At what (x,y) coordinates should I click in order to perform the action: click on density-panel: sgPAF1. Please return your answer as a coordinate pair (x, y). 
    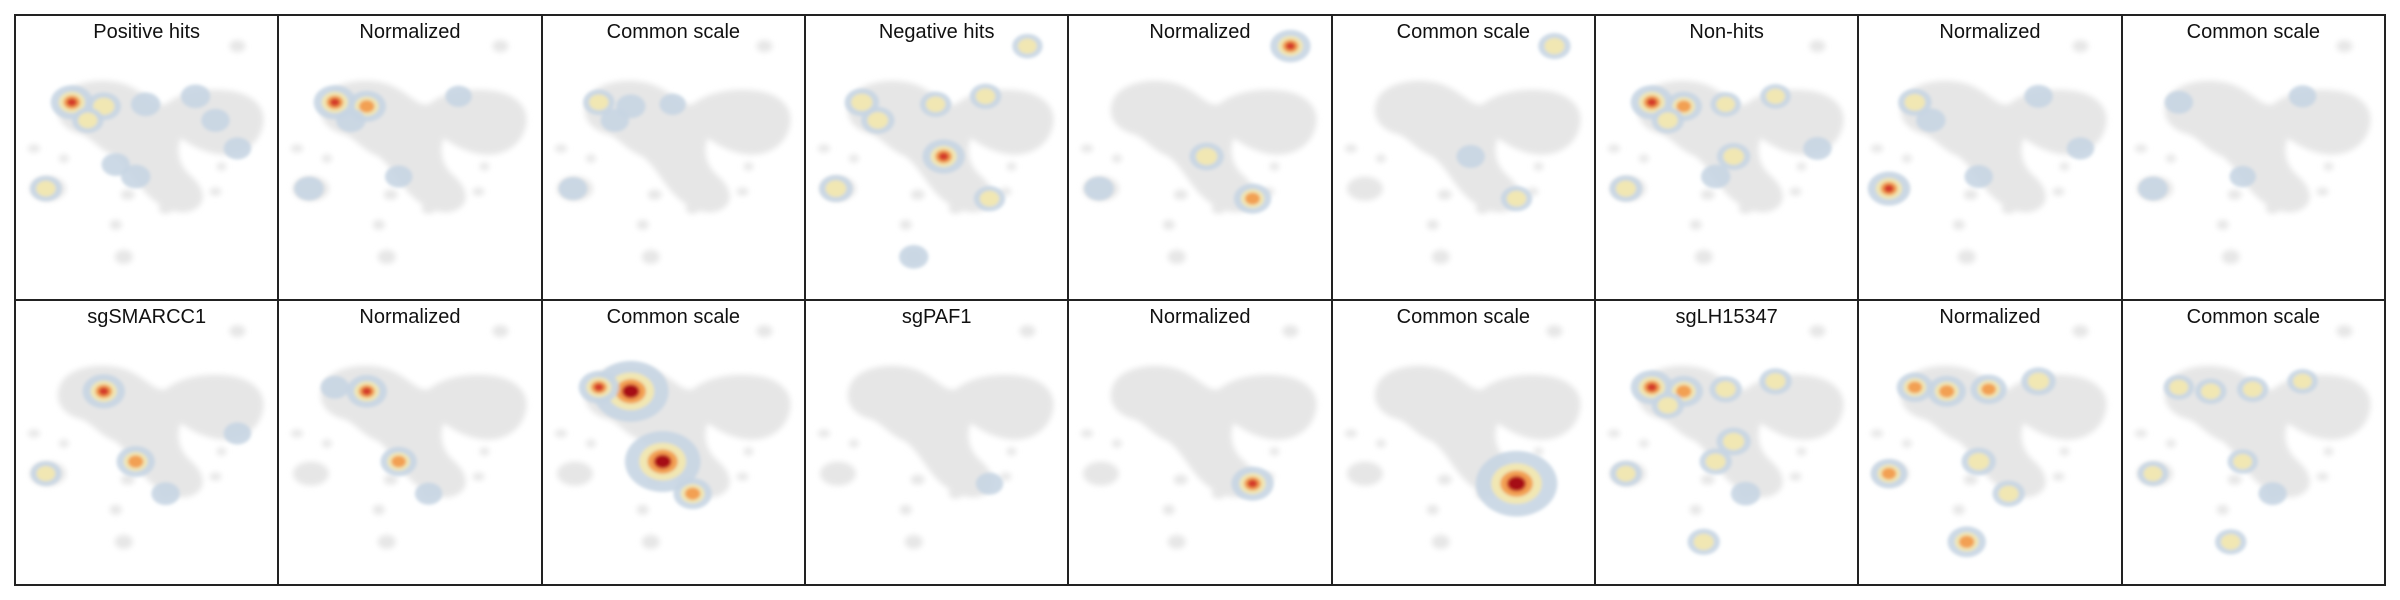
    Looking at the image, I should click on (938, 443).